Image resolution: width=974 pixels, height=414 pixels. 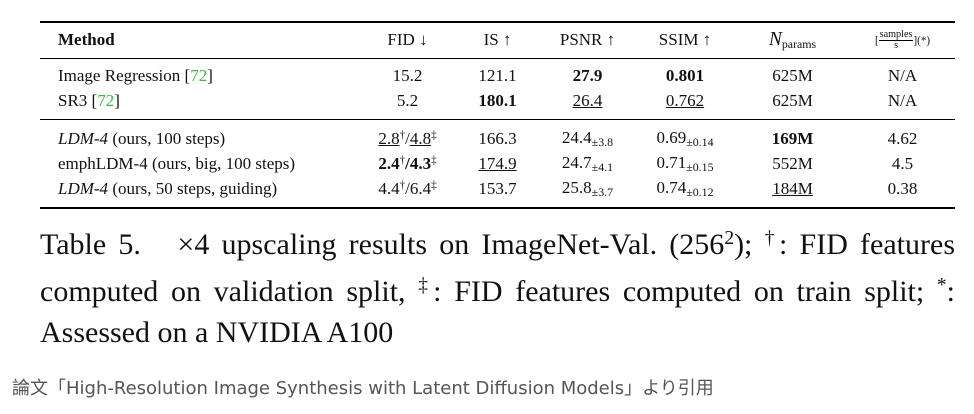 What do you see at coordinates (576, 138) in the screenshot?
I see `text-segment: 24.4` at bounding box center [576, 138].